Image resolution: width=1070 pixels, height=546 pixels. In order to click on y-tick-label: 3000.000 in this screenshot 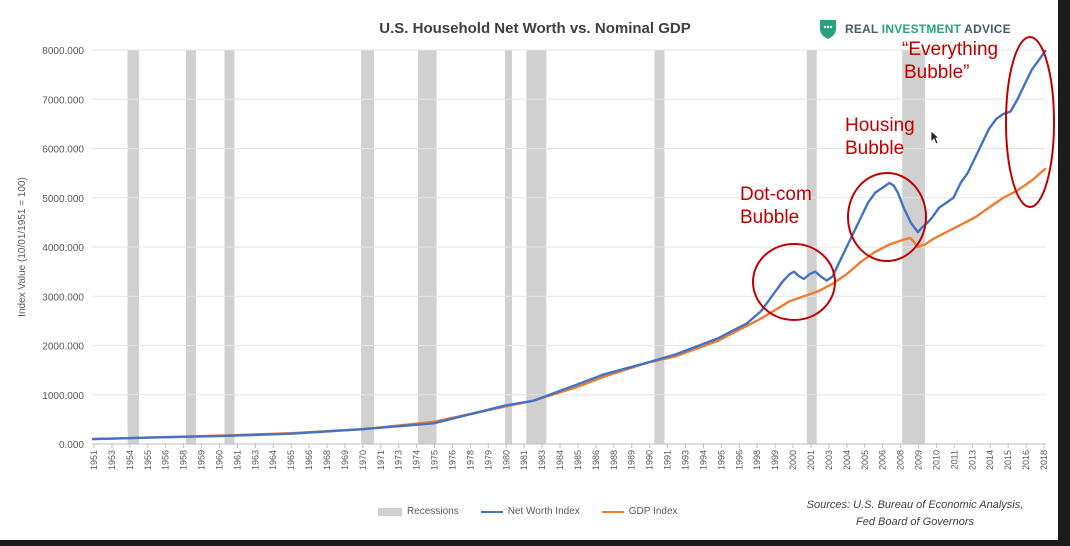, I will do `click(63, 297)`.